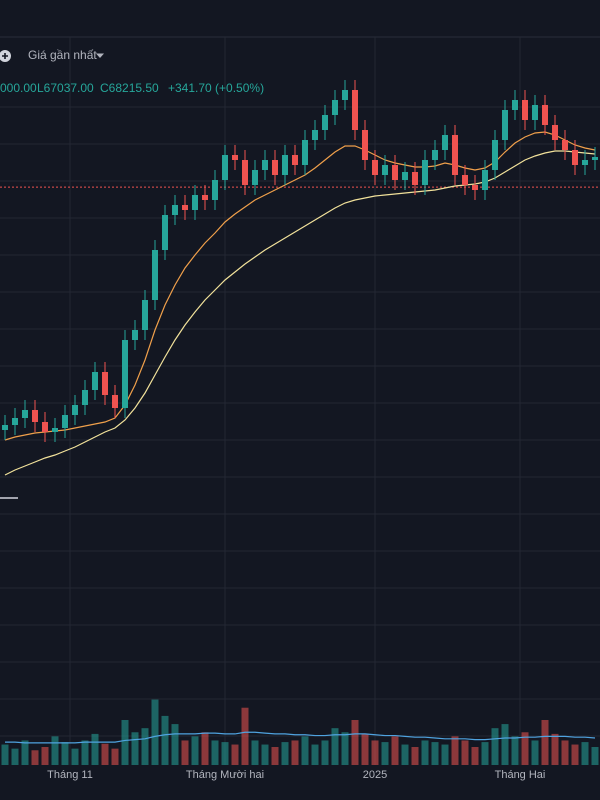 The width and height of the screenshot is (600, 800). Describe the element at coordinates (62, 55) in the screenshot. I see `price-source: Giá gần nhất` at that location.